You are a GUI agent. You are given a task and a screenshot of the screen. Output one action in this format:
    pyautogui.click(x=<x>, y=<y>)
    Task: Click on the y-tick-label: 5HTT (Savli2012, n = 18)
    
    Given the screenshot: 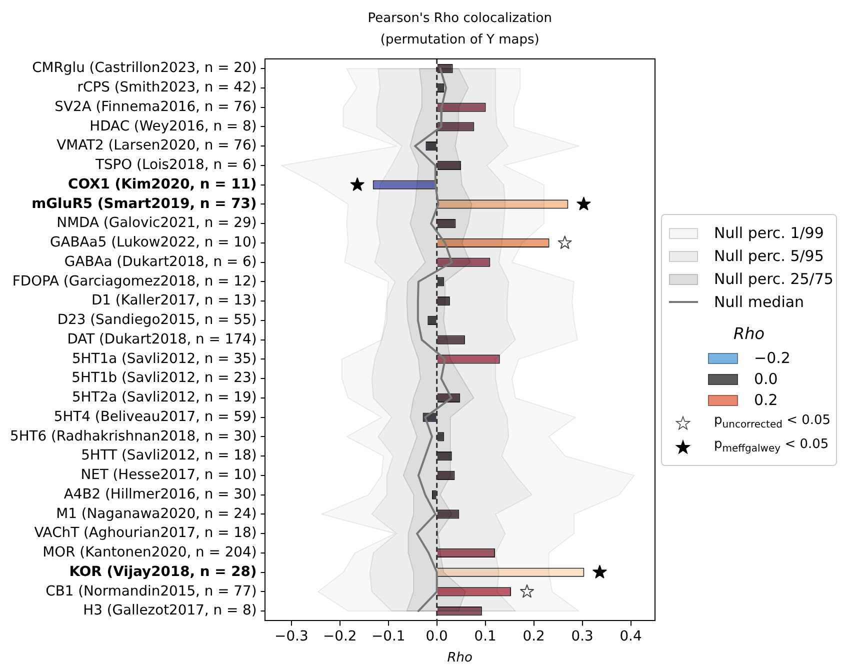 What is the action you would take?
    pyautogui.click(x=169, y=456)
    